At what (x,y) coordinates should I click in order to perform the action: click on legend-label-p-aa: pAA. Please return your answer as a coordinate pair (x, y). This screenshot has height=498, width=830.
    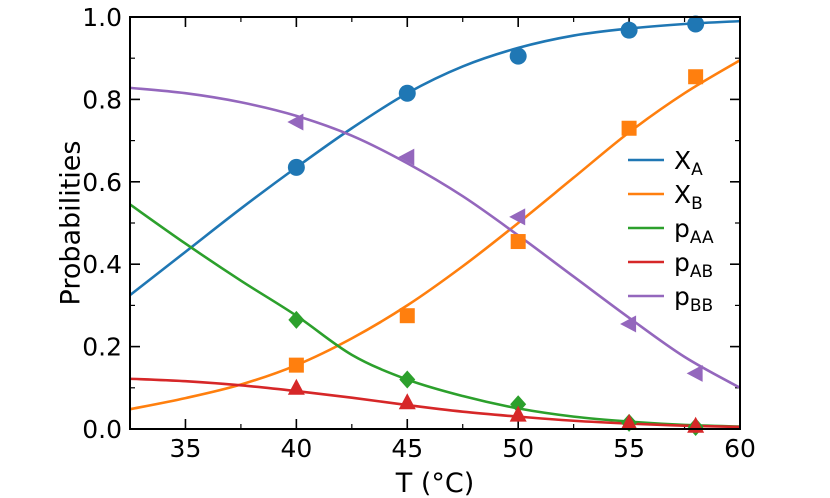
    Looking at the image, I should click on (694, 231).